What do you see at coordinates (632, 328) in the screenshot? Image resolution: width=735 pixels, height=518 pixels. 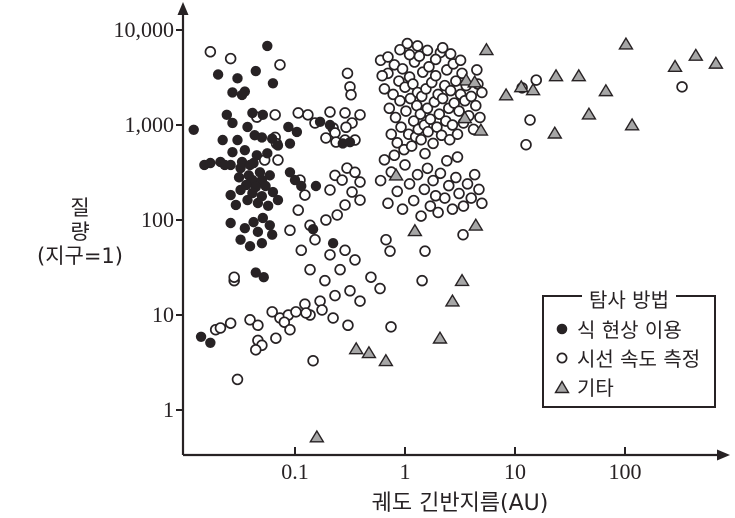 I see `legend-item-transit: 식 현상 이용` at bounding box center [632, 328].